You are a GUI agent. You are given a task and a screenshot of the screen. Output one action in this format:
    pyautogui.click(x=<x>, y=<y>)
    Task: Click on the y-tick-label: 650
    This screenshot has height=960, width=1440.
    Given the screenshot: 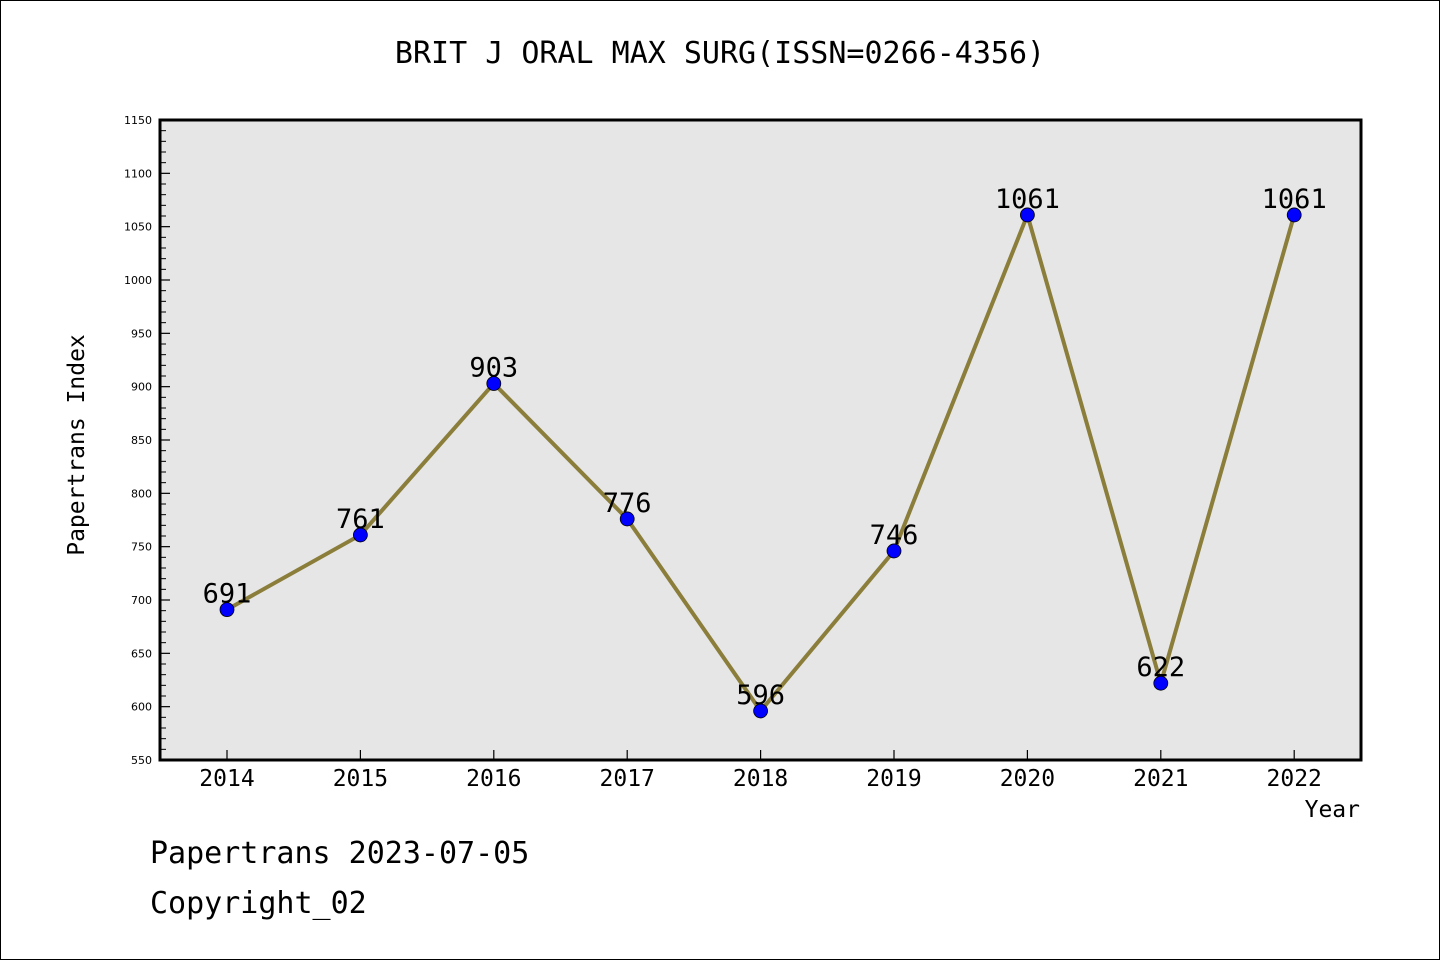 What is the action you would take?
    pyautogui.click(x=141, y=653)
    